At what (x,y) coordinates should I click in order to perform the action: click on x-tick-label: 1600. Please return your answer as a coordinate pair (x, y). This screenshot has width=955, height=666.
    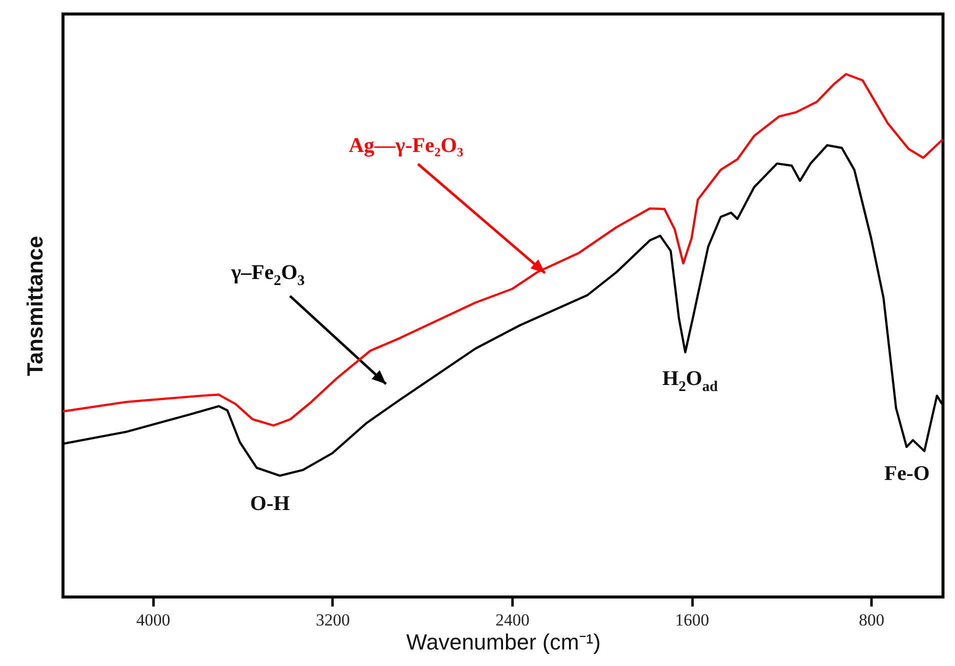
    Looking at the image, I should click on (692, 620).